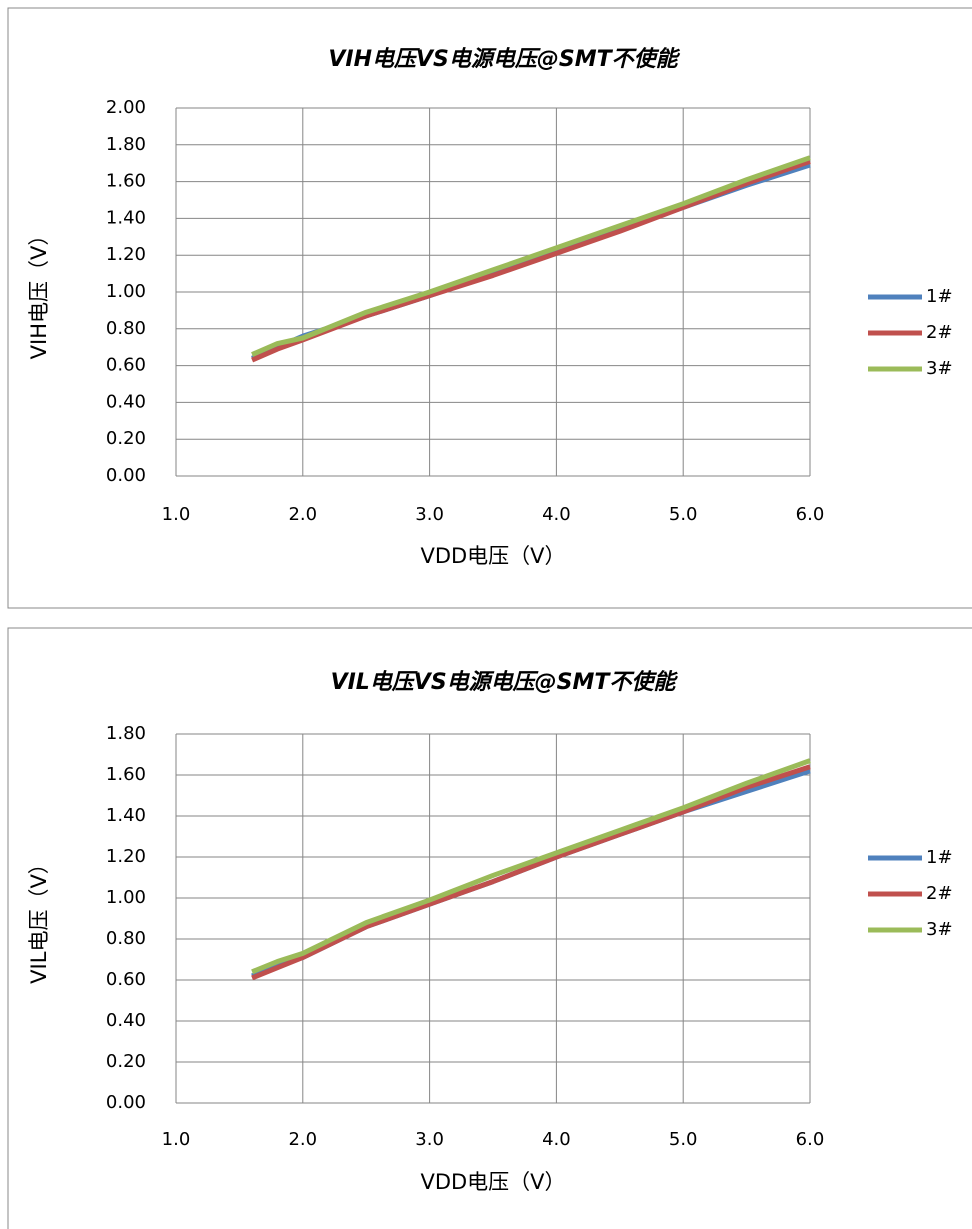 This screenshot has height=1229, width=972. What do you see at coordinates (504, 59) in the screenshot?
I see `chart-title: VIH电压VS电源电压@SMT不使能` at bounding box center [504, 59].